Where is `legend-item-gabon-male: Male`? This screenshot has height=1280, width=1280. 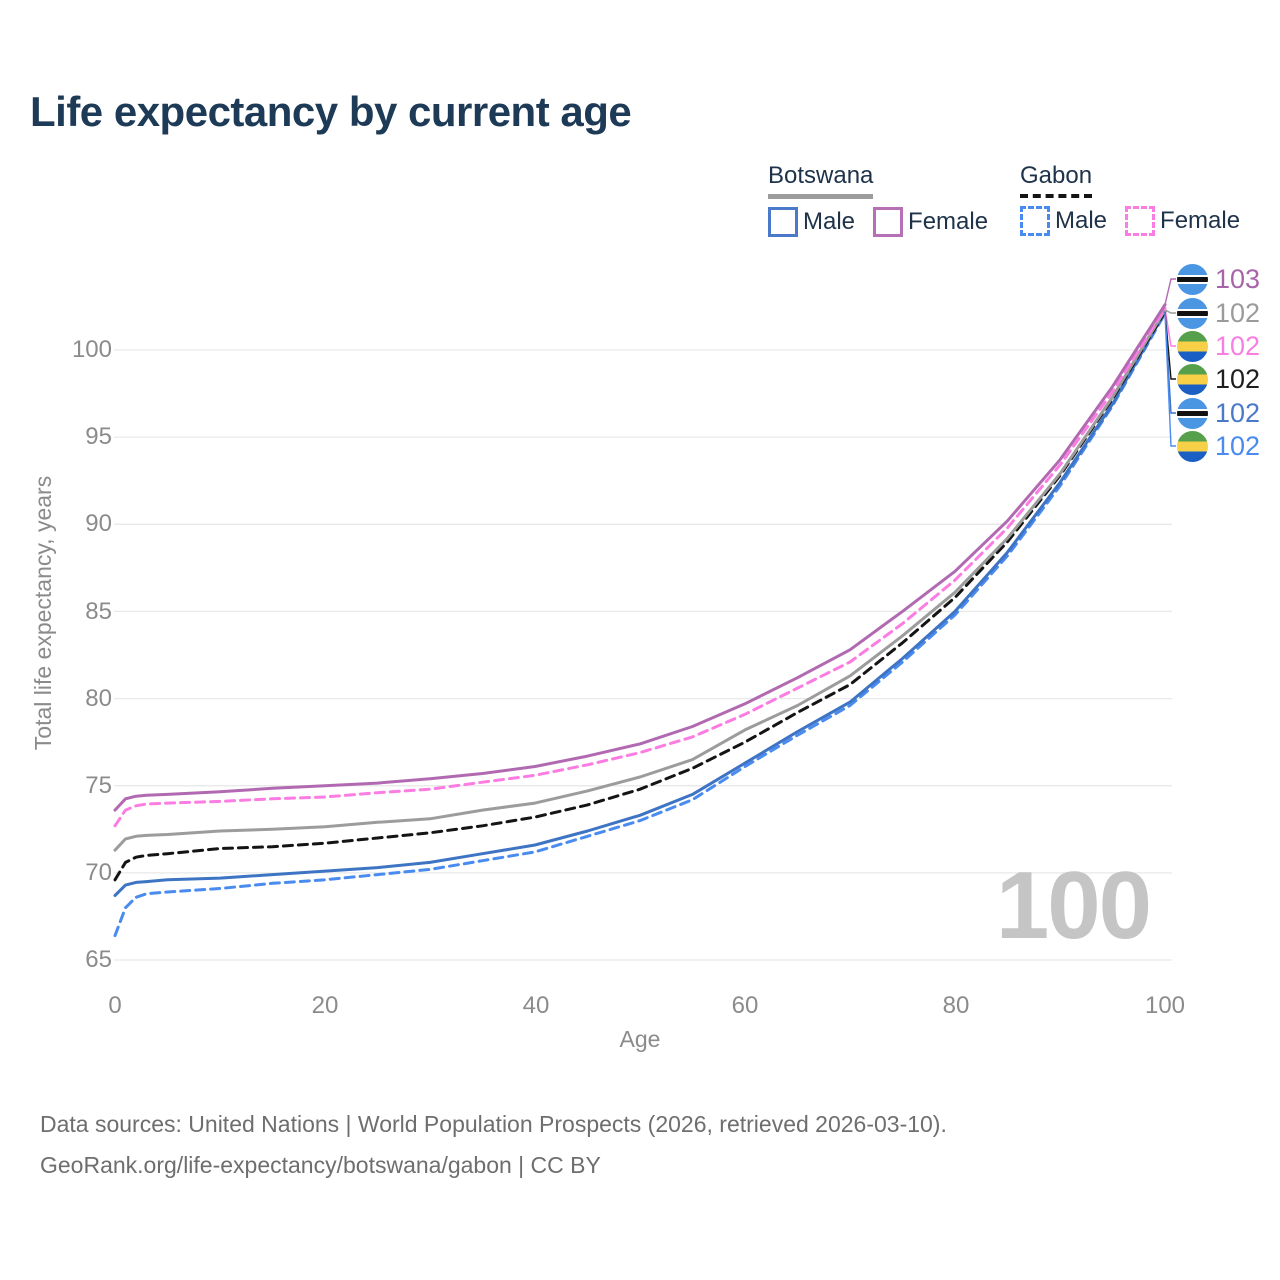
legend-item-gabon-male: Male is located at coordinates (1063, 221).